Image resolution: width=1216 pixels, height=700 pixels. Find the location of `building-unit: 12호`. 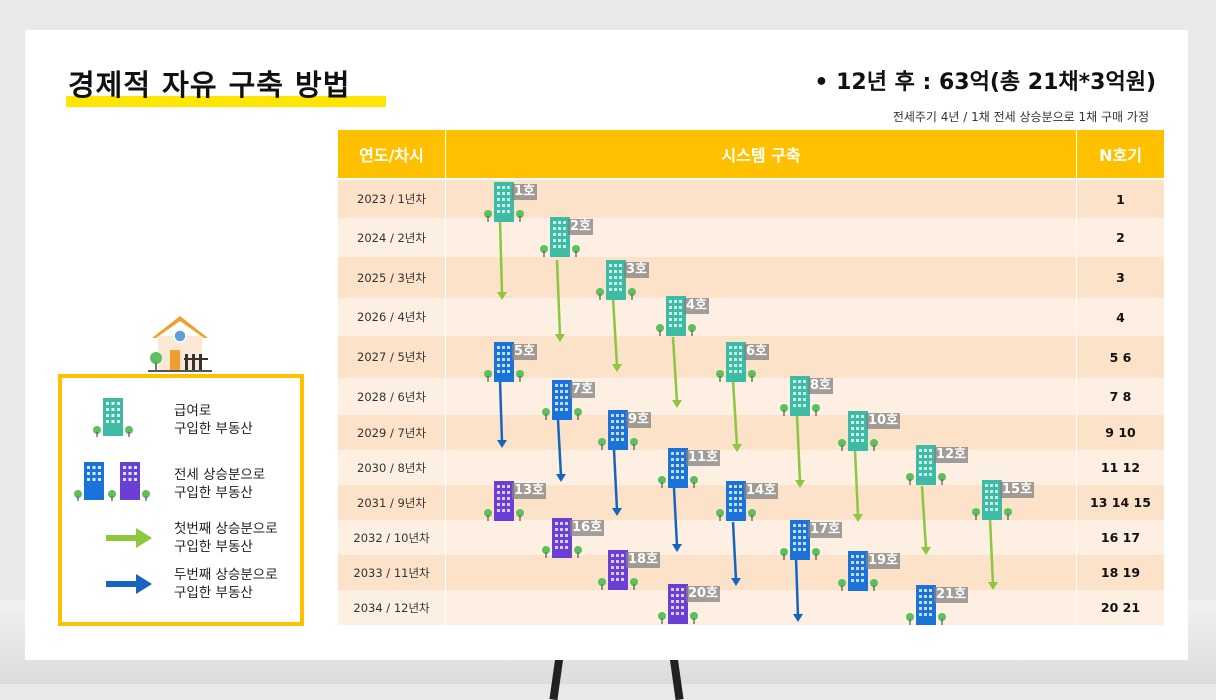

building-unit: 12호 is located at coordinates (937, 465).